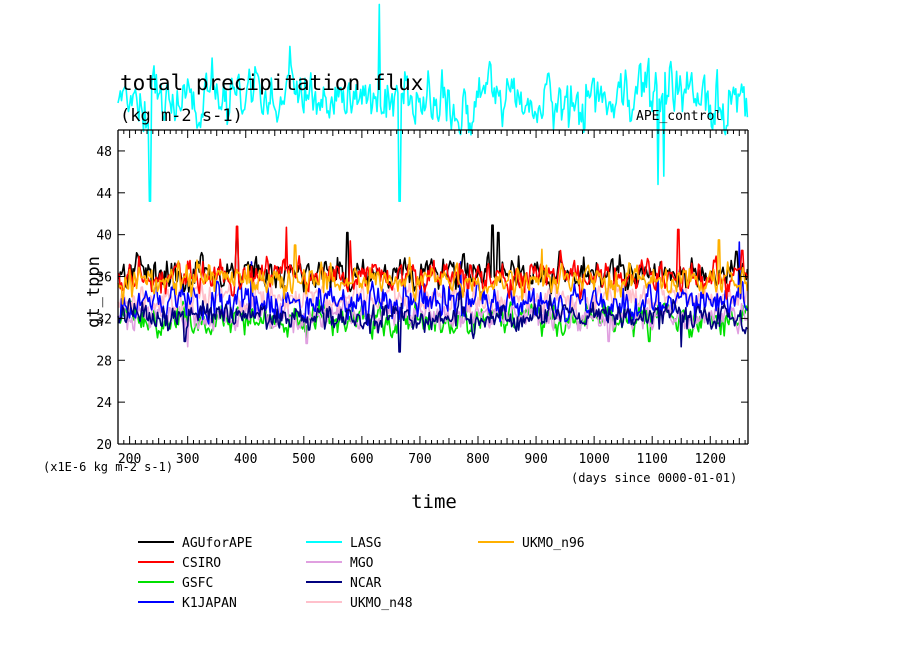 Image resolution: width=904 pixels, height=654 pixels. Describe the element at coordinates (381, 603) in the screenshot. I see `legend-label-ukmo_n48: UKMO_n48` at that location.